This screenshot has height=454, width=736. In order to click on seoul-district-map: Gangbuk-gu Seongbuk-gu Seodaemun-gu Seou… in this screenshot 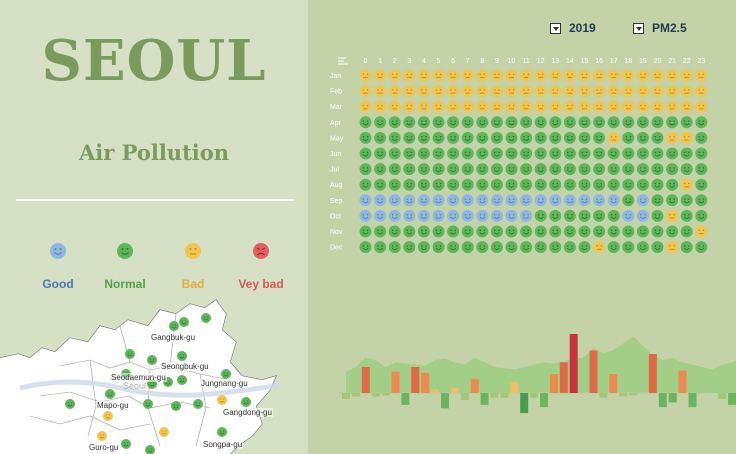, I will do `click(154, 375)`.